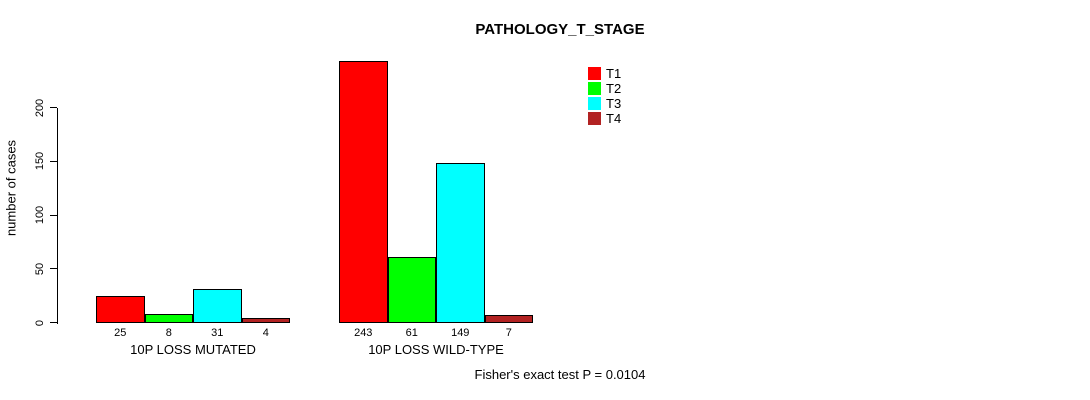 This screenshot has height=400, width=1090. What do you see at coordinates (40, 215) in the screenshot?
I see `y-axis-tick-label: 100` at bounding box center [40, 215].